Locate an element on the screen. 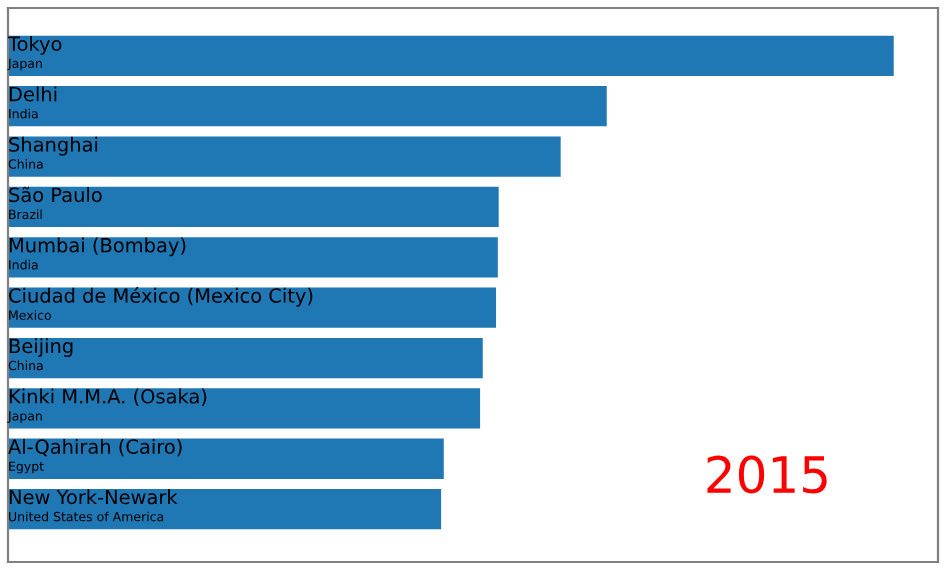 The image size is (948, 570). y-tick-label: Ciudad de México (Mexico City) is located at coordinates (161, 297).